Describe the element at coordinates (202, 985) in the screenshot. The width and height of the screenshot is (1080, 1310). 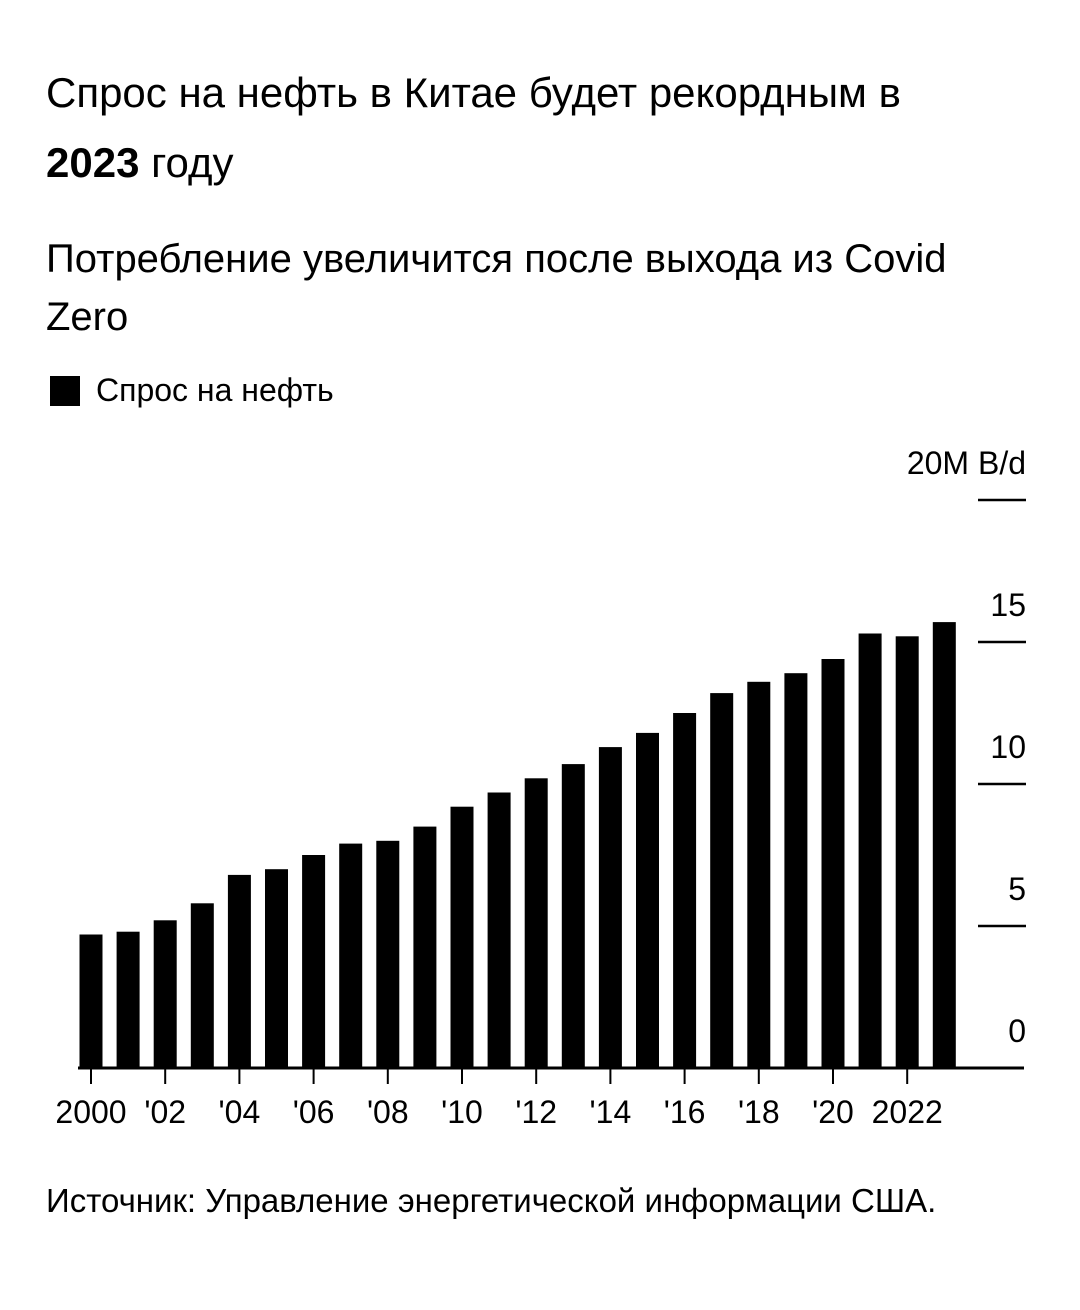
I see `bar-2003` at that location.